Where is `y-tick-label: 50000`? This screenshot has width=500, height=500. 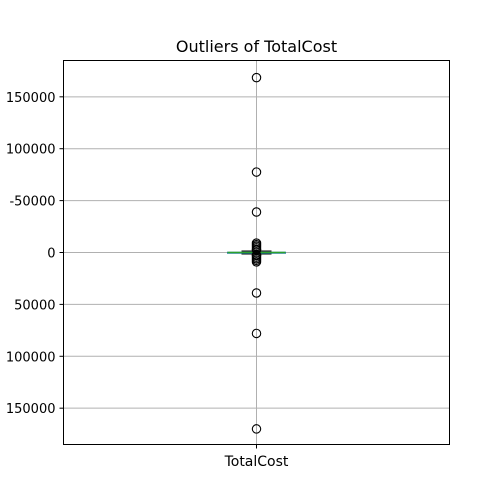
y-tick-label: 50000 is located at coordinates (34, 305).